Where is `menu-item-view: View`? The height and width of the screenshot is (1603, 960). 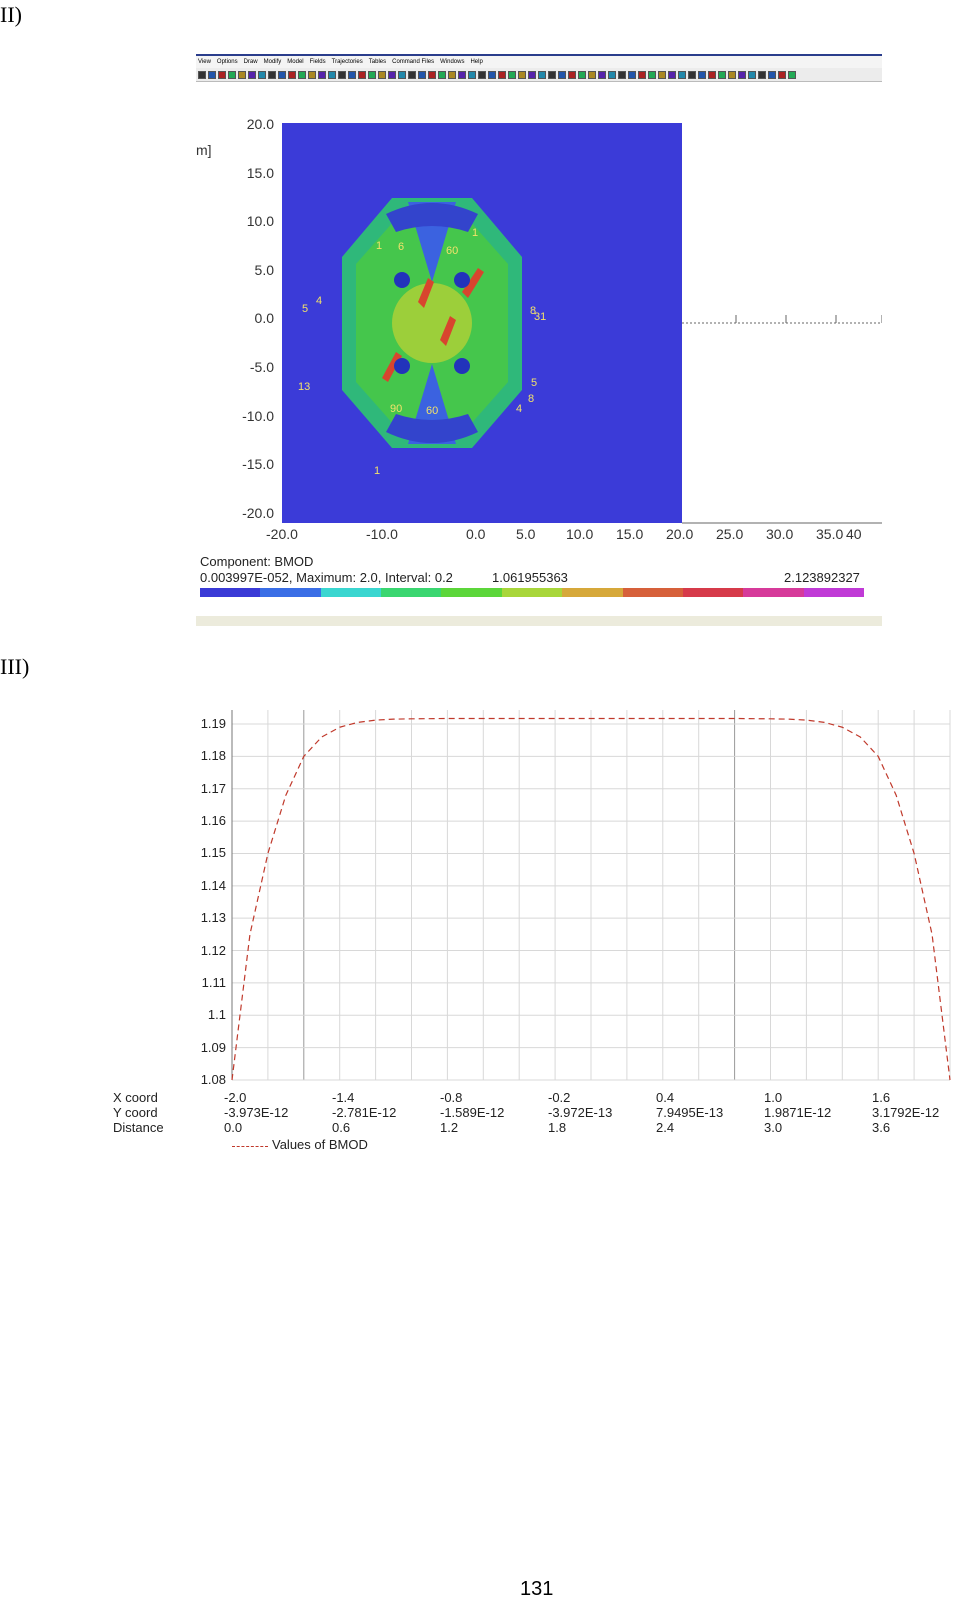 menu-item-view: View is located at coordinates (204, 62).